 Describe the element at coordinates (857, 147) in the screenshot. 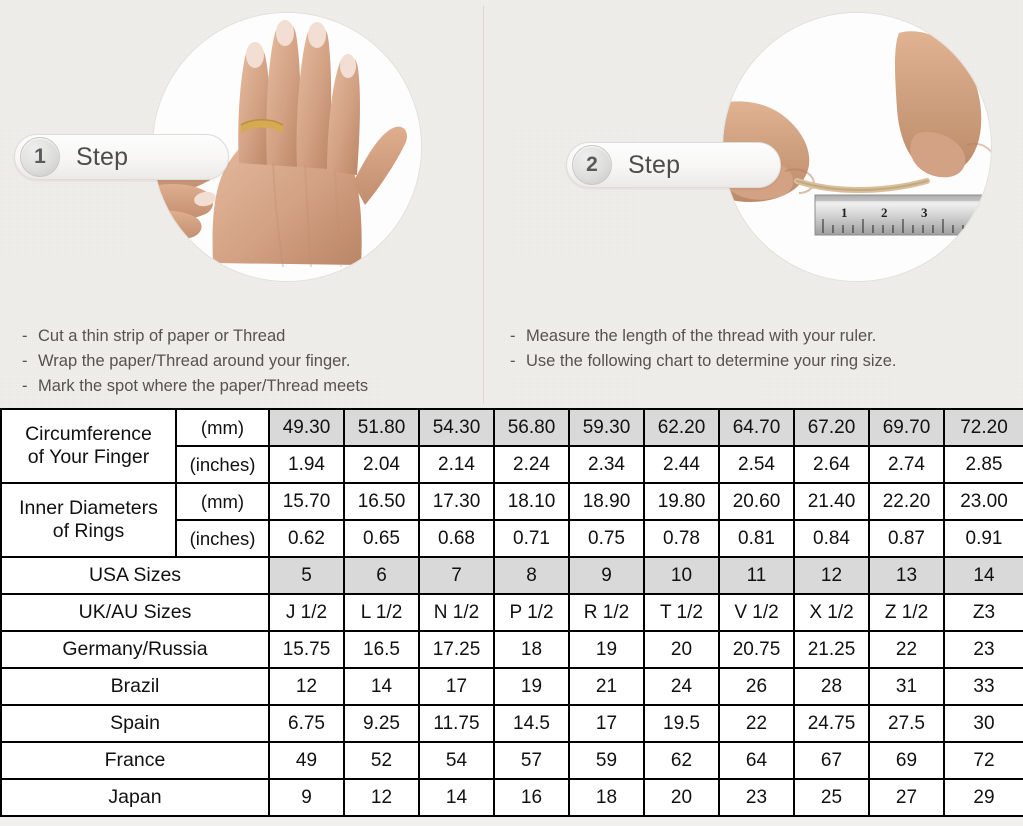

I see `measuring-thread-ruler-illustration: 1 2 3` at that location.